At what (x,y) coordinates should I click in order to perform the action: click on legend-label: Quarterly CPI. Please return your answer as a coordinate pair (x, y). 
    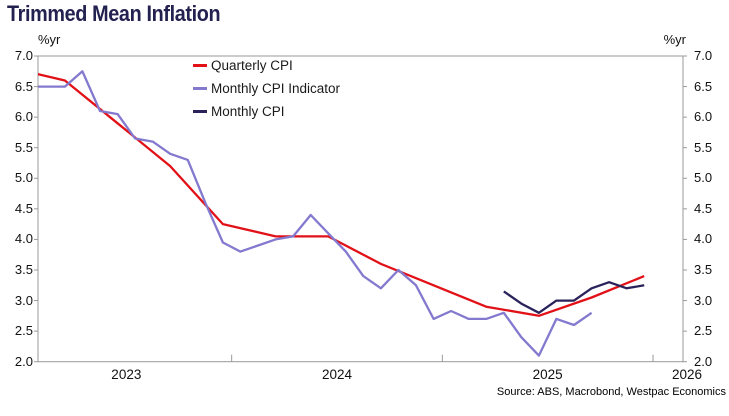
    Looking at the image, I should click on (252, 65).